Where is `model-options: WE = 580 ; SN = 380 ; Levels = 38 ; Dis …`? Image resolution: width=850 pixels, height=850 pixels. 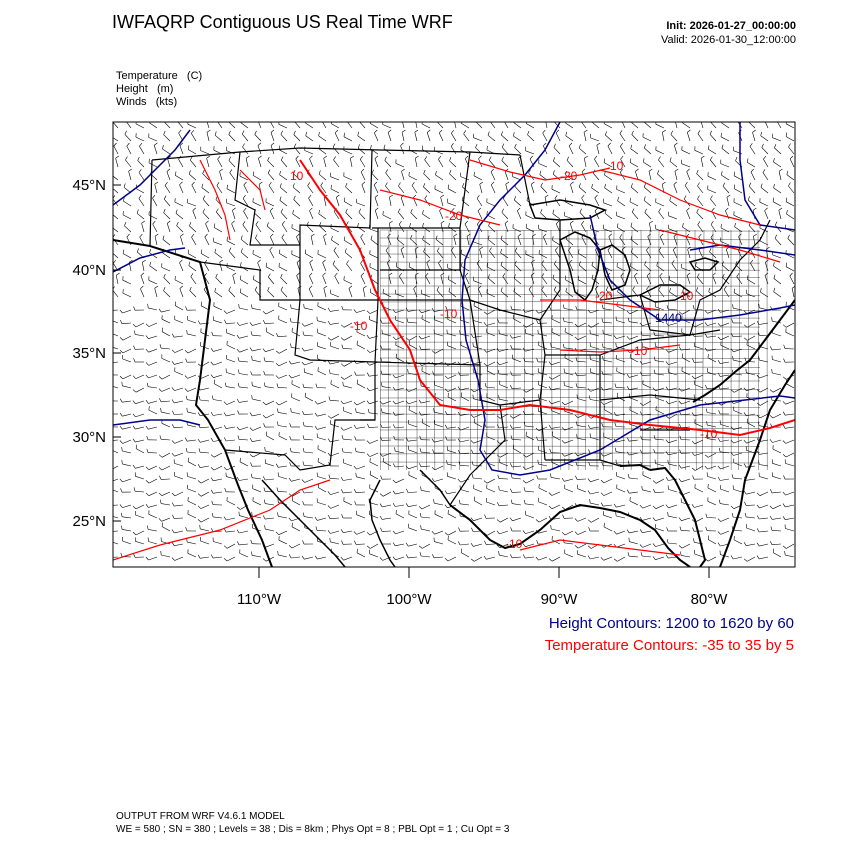
model-options: WE = 580 ; SN = 380 ; Levels = 38 ; Dis … is located at coordinates (313, 829).